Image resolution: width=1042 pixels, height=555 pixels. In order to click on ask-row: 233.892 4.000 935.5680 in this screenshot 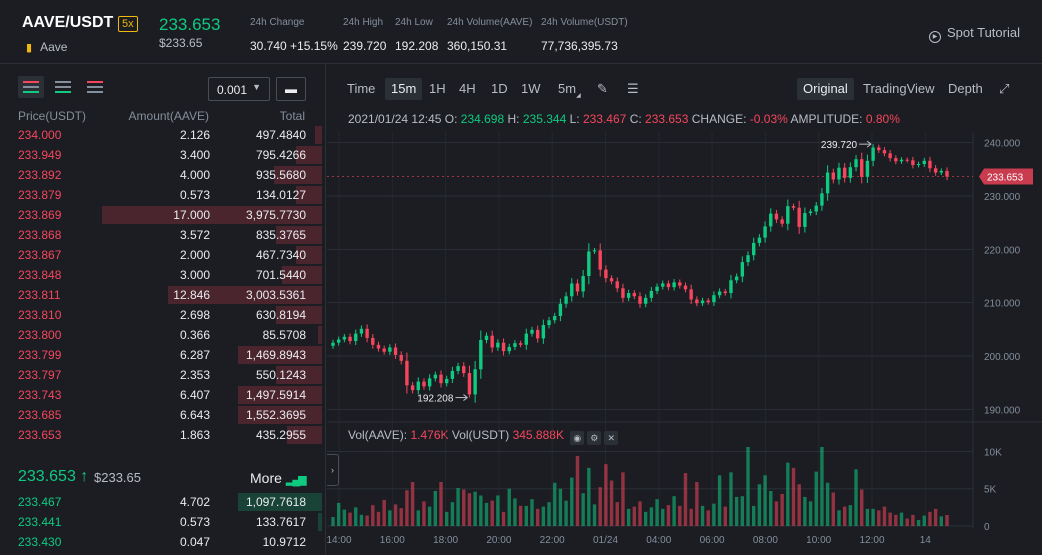, I will do `click(163, 175)`.